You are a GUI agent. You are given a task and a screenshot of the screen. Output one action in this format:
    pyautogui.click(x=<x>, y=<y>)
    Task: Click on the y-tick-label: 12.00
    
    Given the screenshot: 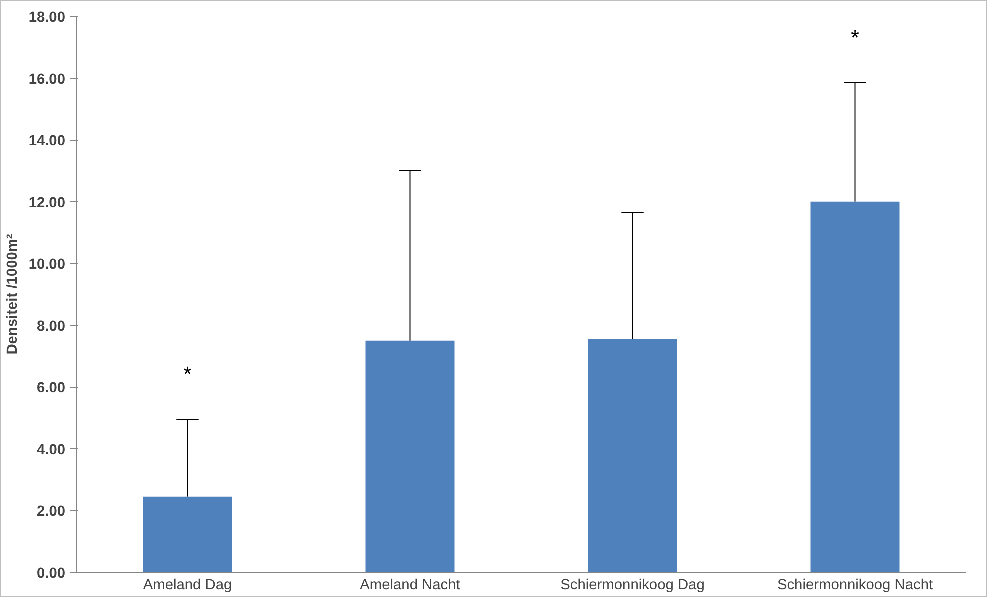 What is the action you would take?
    pyautogui.click(x=47, y=203)
    